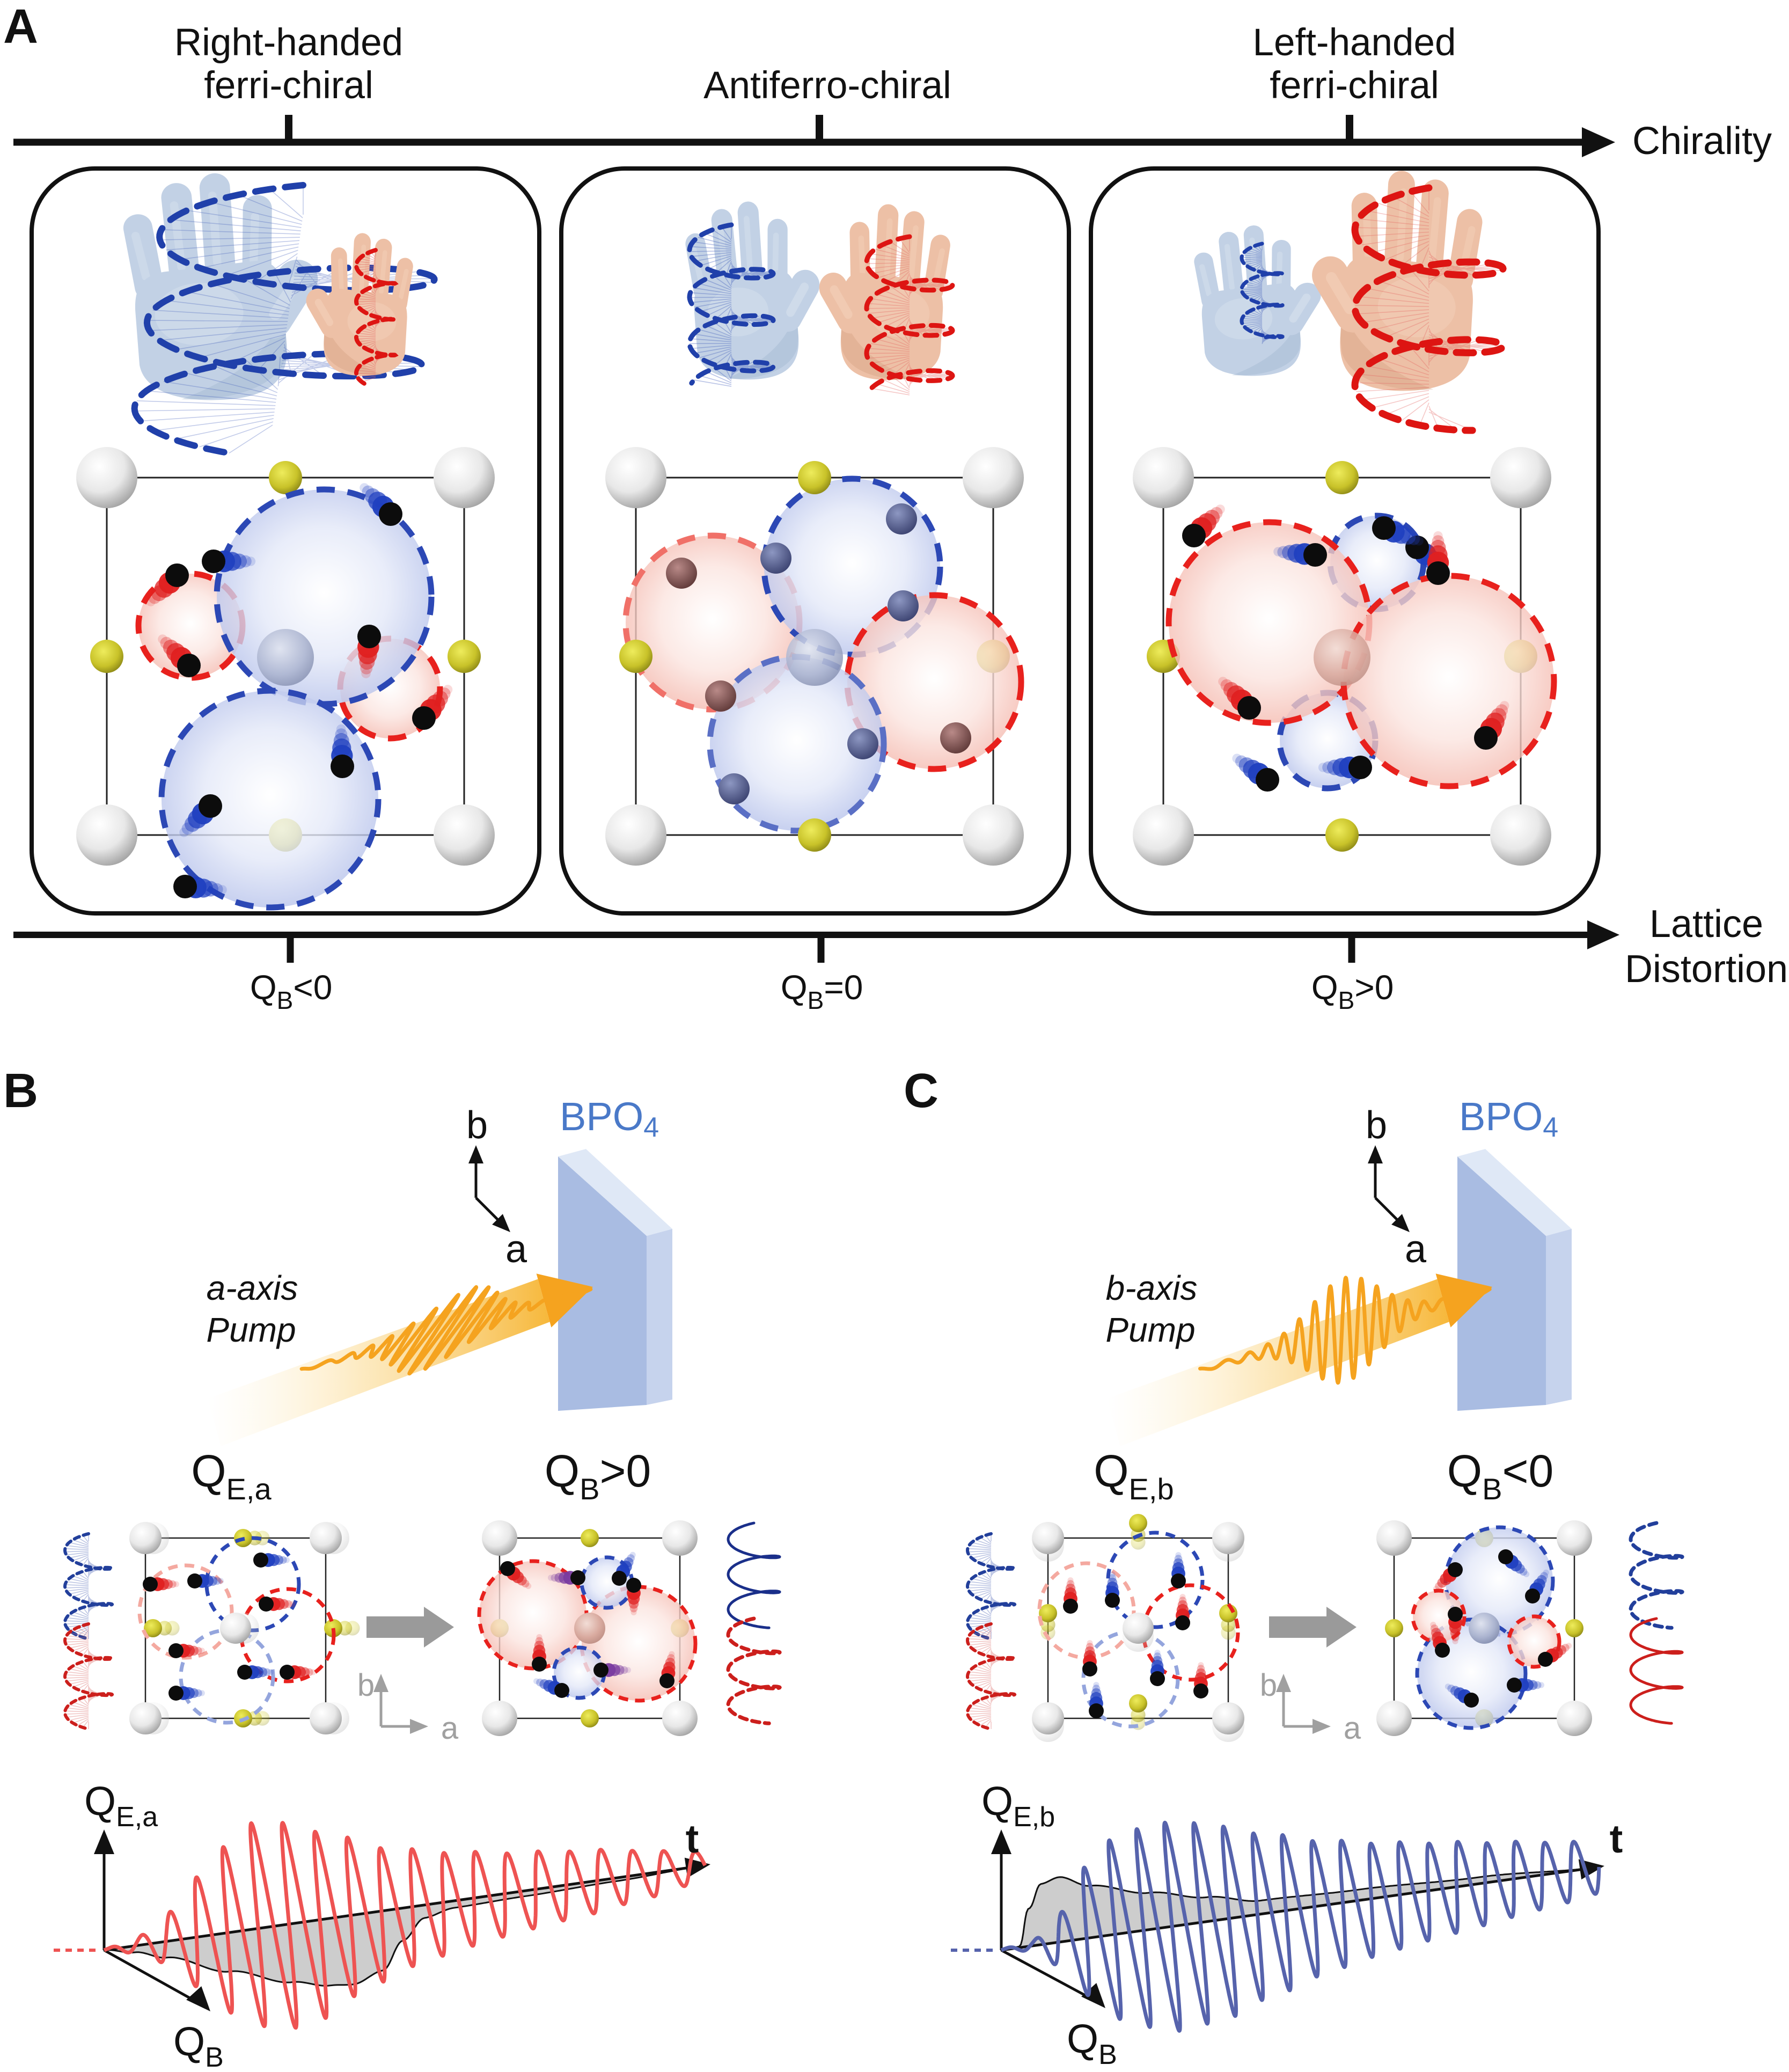 This screenshot has height=2072, width=1789. What do you see at coordinates (1707, 969) in the screenshot?
I see `svg-text: Distortion` at bounding box center [1707, 969].